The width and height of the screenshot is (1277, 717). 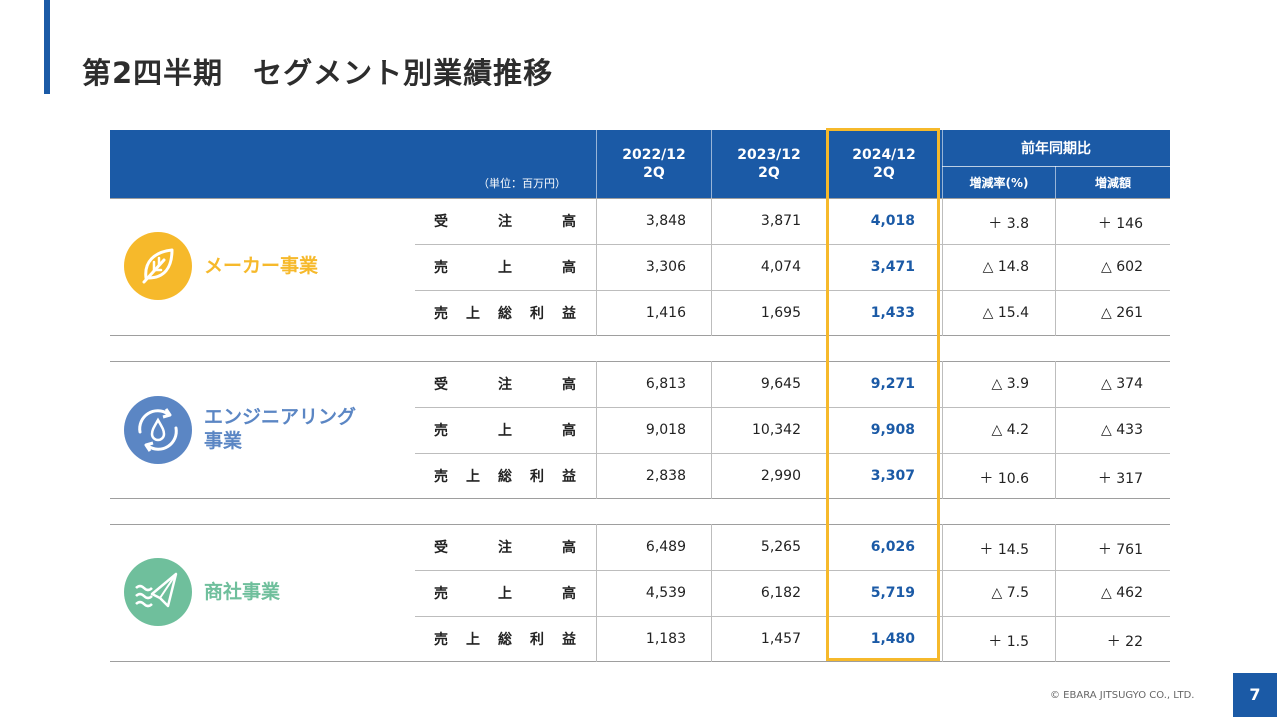 I want to click on metric-label: 売上高, so click(x=505, y=267).